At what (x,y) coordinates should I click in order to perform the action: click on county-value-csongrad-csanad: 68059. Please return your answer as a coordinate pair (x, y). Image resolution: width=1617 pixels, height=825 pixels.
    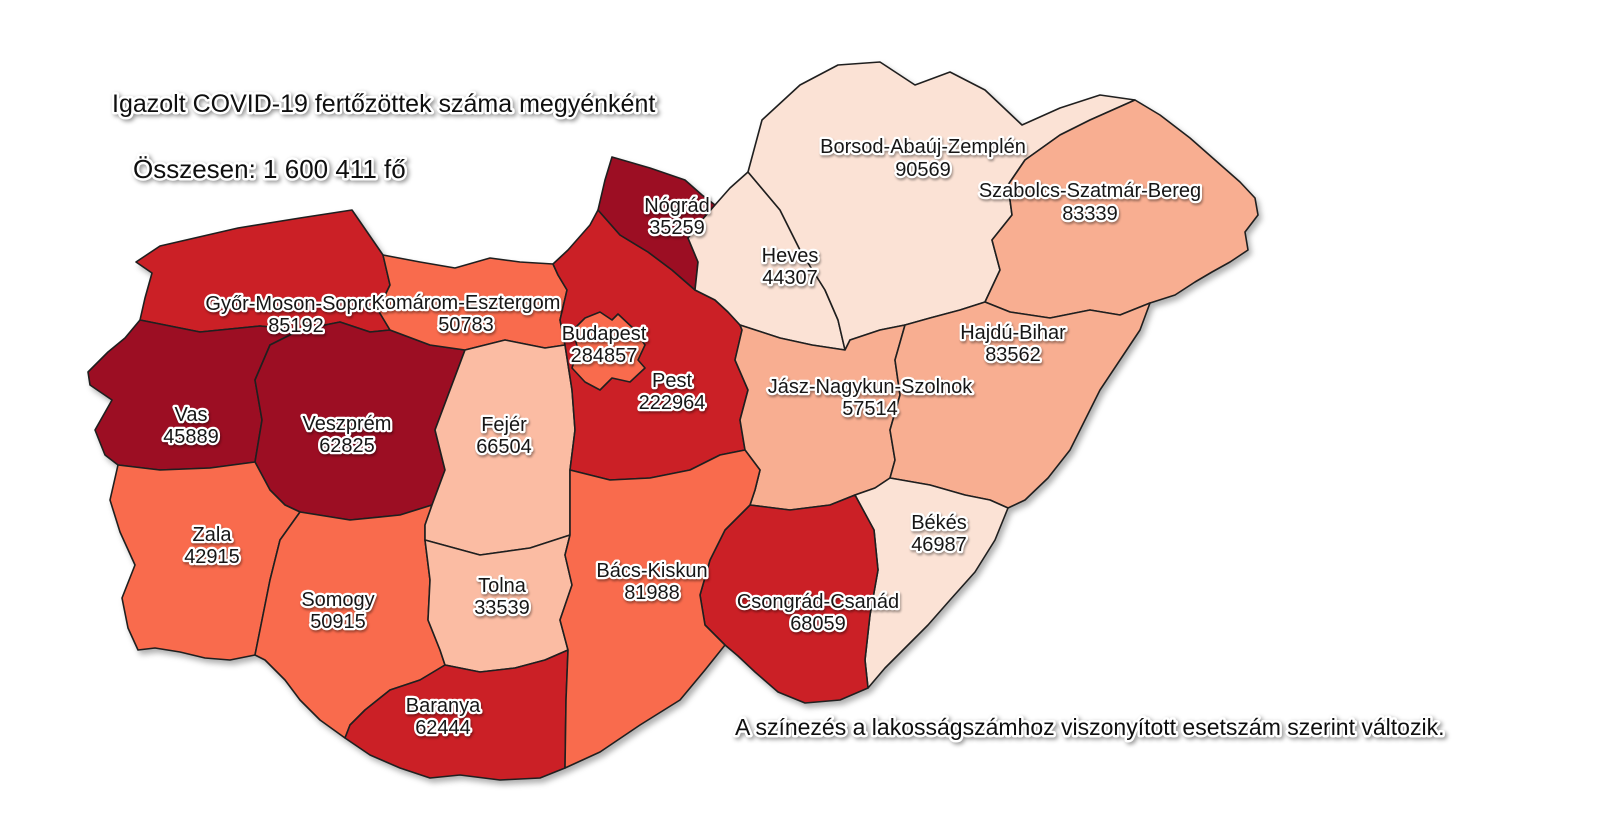
    Looking at the image, I should click on (818, 624).